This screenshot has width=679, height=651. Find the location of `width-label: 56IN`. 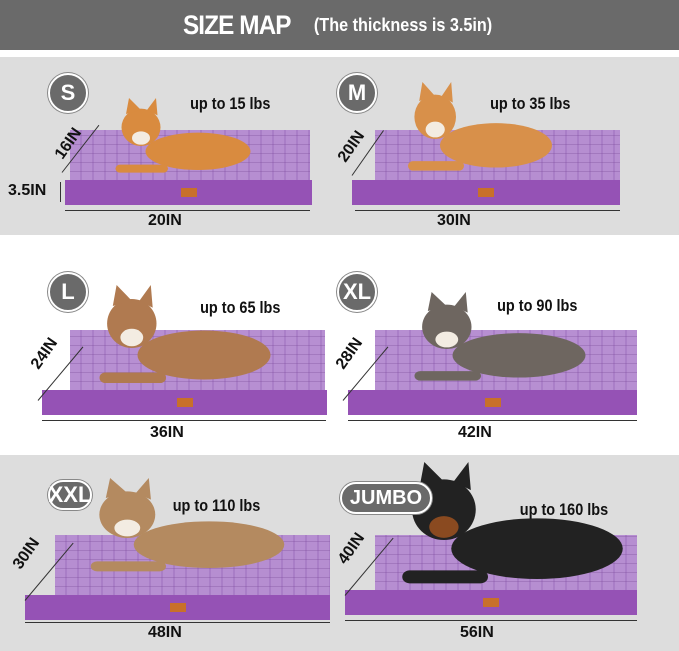

width-label: 56IN is located at coordinates (477, 632).